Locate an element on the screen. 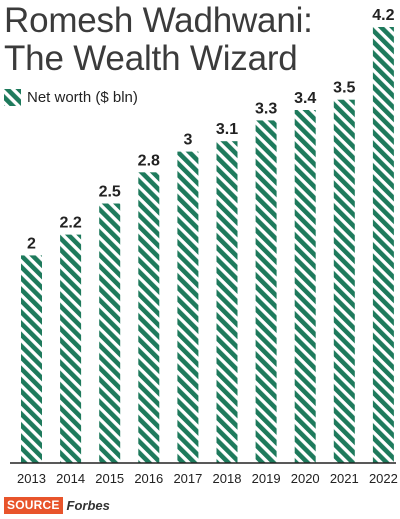 This screenshot has width=400, height=519. bar-value-label-2019: 3.3 is located at coordinates (266, 108).